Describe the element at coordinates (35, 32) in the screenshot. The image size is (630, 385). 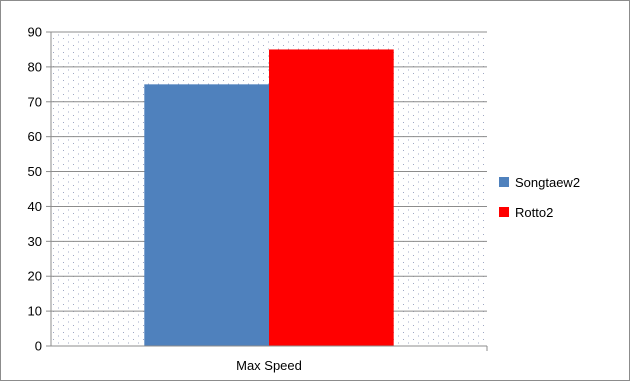
I see `y-tick-label: 90` at that location.